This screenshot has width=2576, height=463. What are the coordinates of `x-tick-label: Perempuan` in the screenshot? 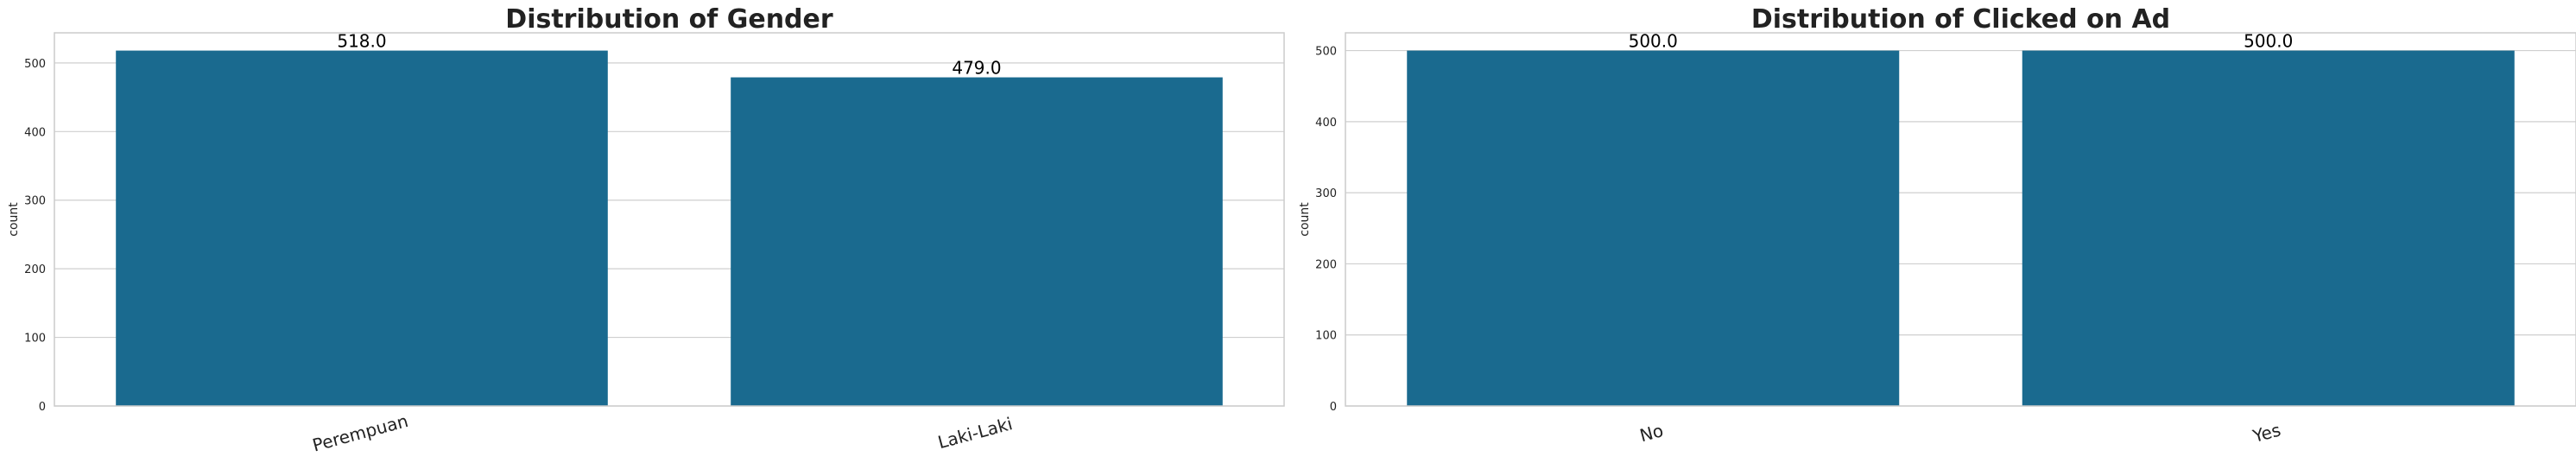 It's located at (360, 433).